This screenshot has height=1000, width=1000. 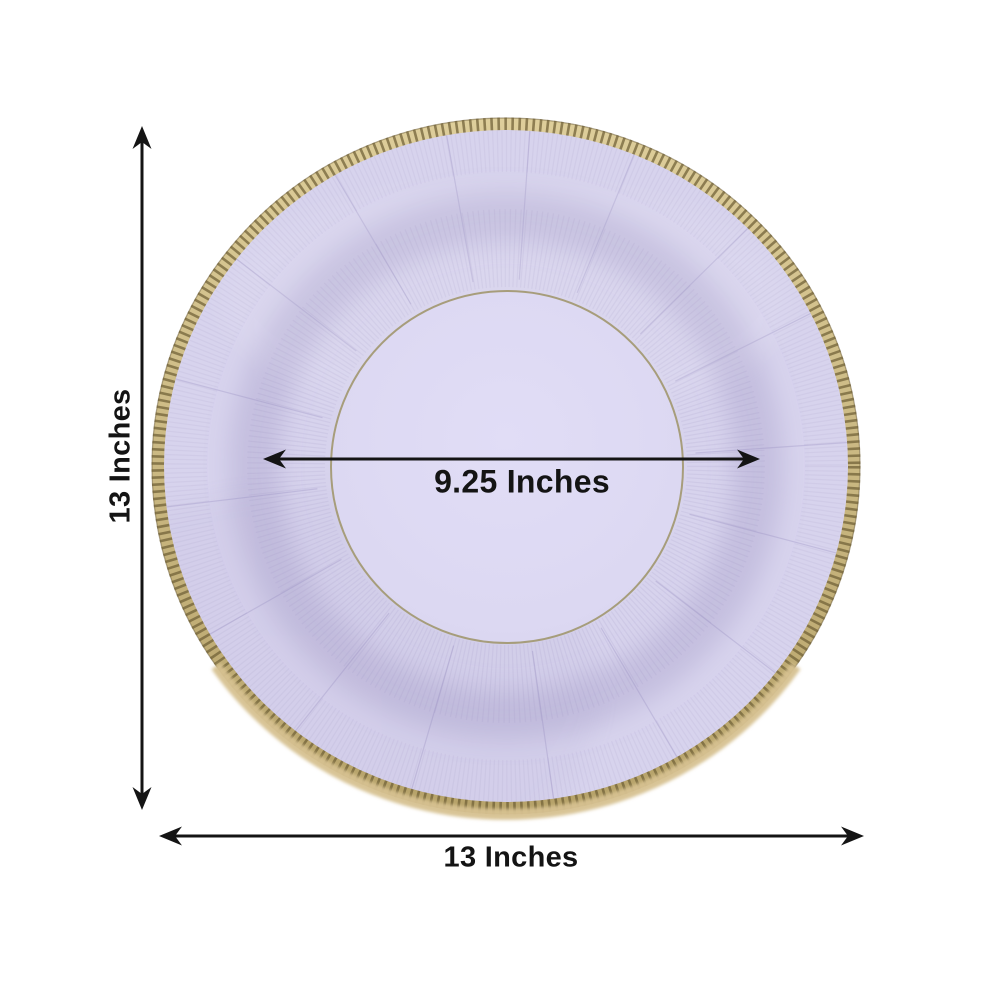 I want to click on gold-accent-ring, so click(x=507, y=467).